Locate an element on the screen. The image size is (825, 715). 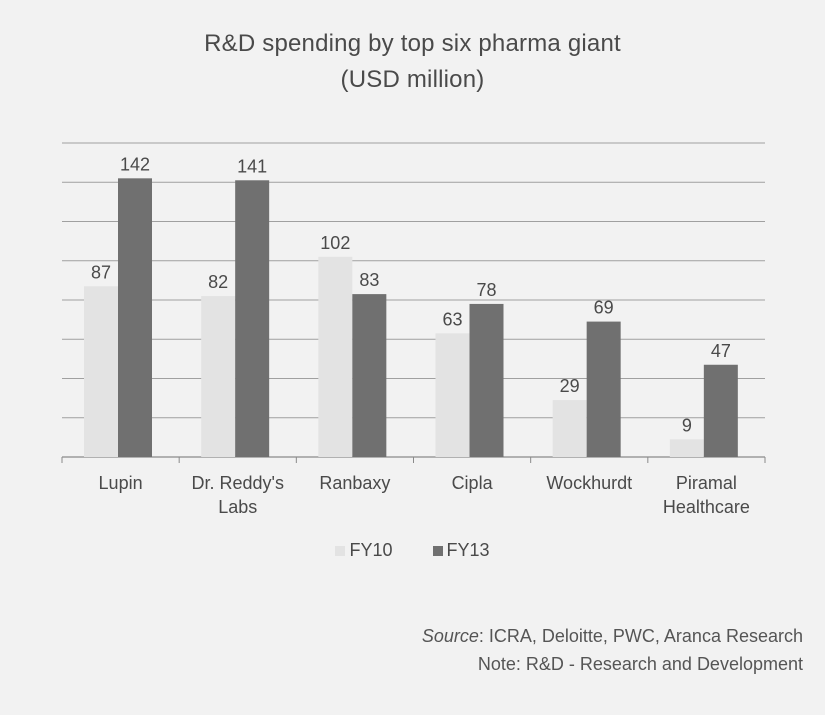
bar-fy10-lupin is located at coordinates (101, 371).